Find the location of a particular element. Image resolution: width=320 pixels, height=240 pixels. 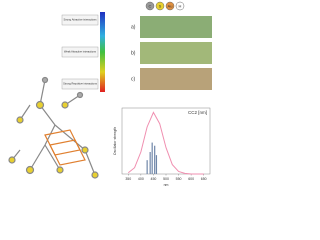

x-tick-label: 550 is located at coordinates (179, 179).